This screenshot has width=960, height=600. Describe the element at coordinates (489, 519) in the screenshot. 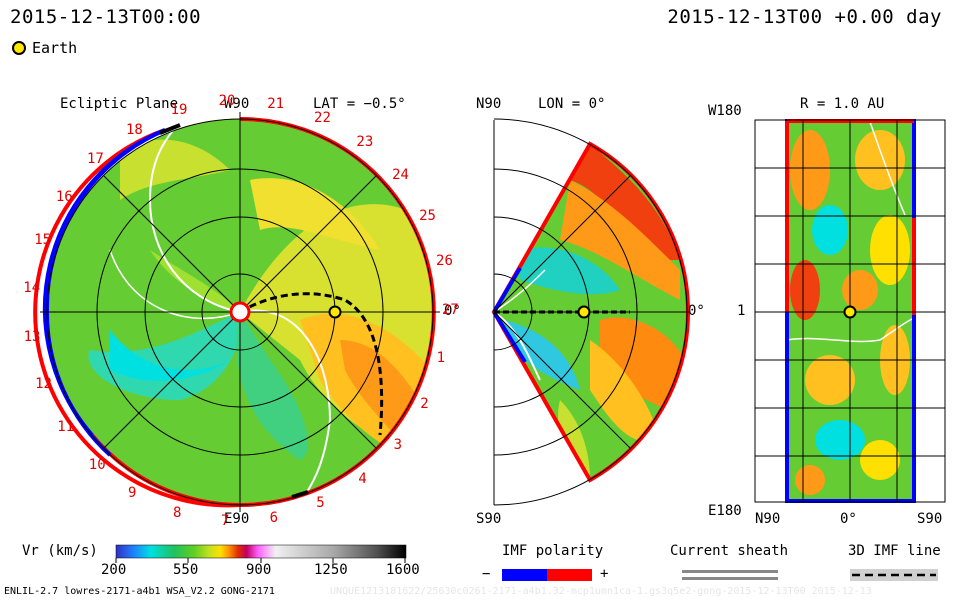

I see `meridional-bottom-label: S90` at that location.